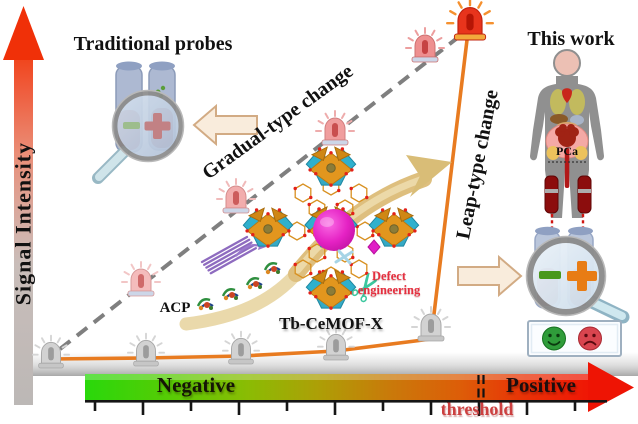  Describe the element at coordinates (481, 387) in the screenshot. I see `threshold-marker` at that location.